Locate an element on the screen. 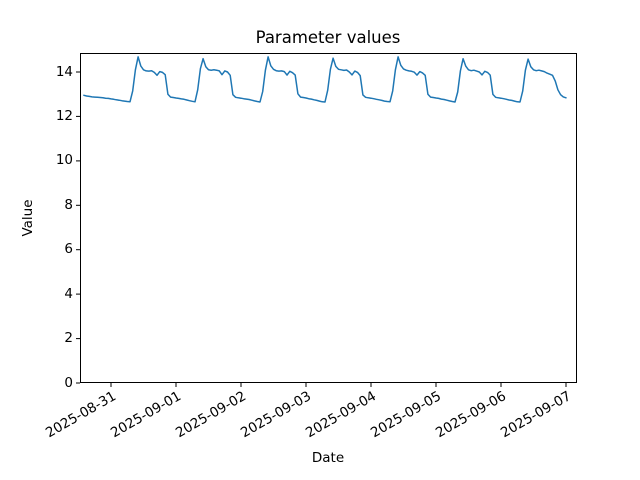 This screenshot has height=480, width=640. y-tick-label: 4 is located at coordinates (68, 293).